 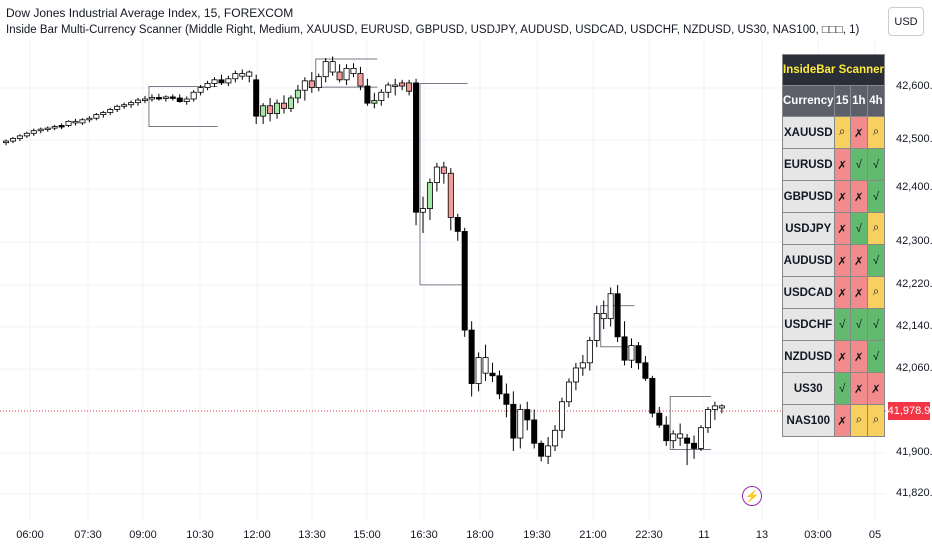 I want to click on scanner-row-usdchf: USDCHF √ √ √, so click(x=834, y=324).